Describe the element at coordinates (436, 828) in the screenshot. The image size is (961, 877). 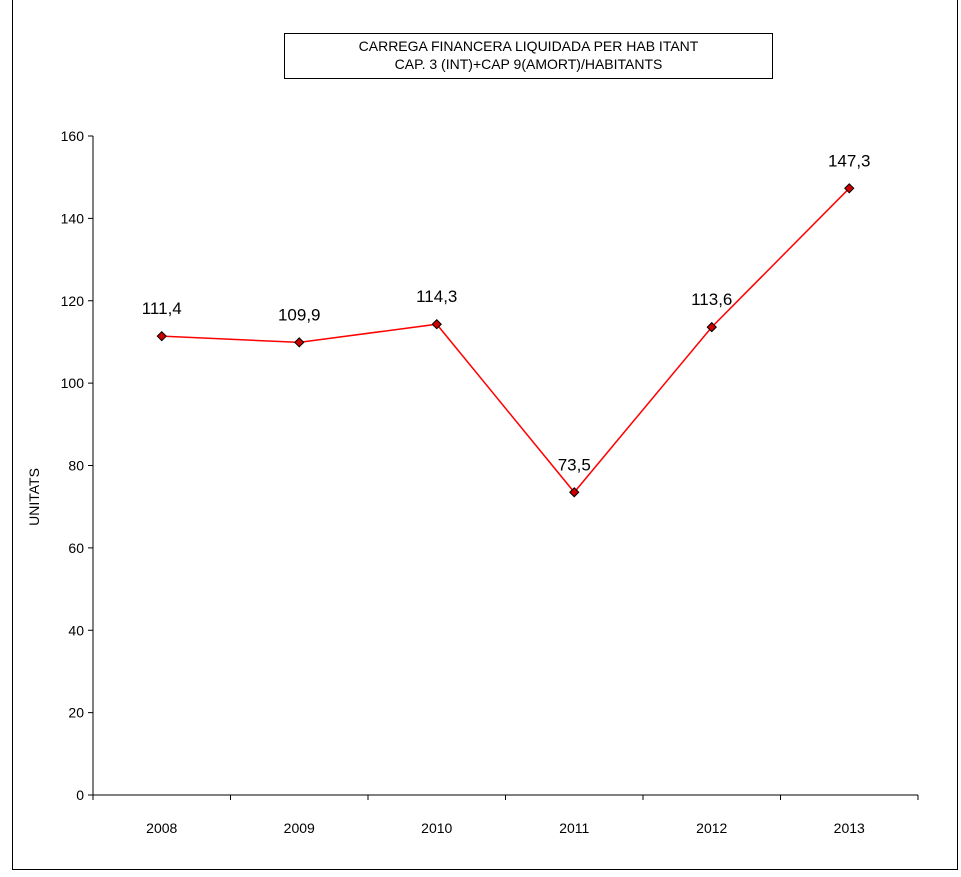
I see `x-tick-label: 2010` at that location.